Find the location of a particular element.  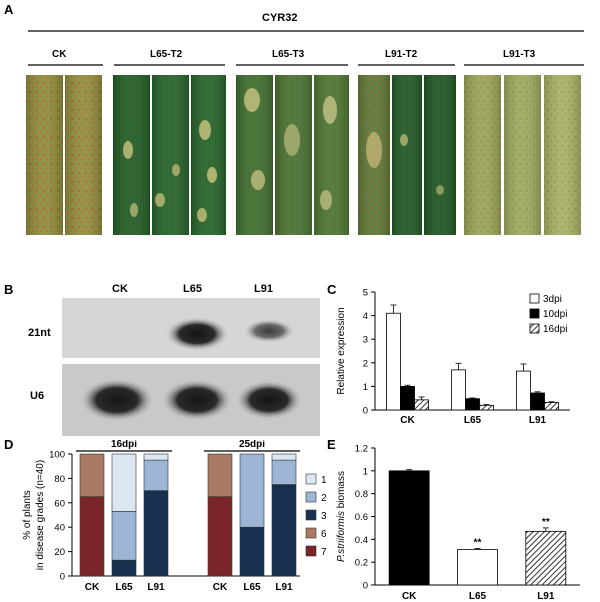

bar-16dpi-L91 is located at coordinates (551, 406).